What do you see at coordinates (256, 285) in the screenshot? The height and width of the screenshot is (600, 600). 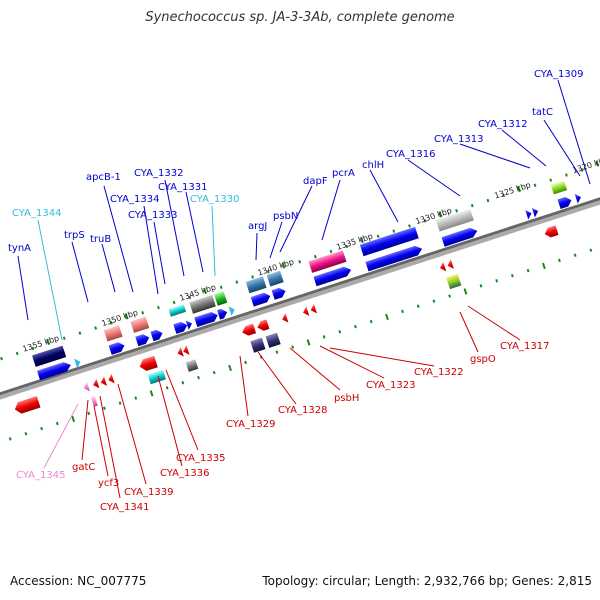 I see `feature-steel` at bounding box center [256, 285].